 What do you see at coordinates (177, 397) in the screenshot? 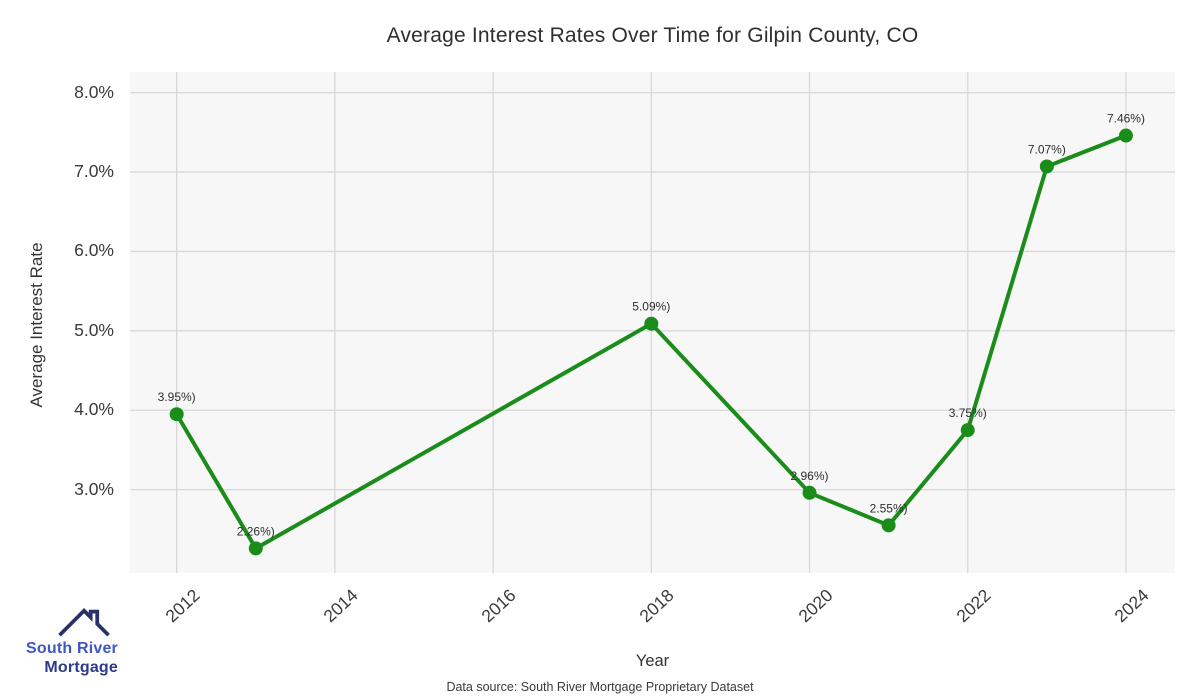
I see `point-label: 3.95%)` at bounding box center [177, 397].